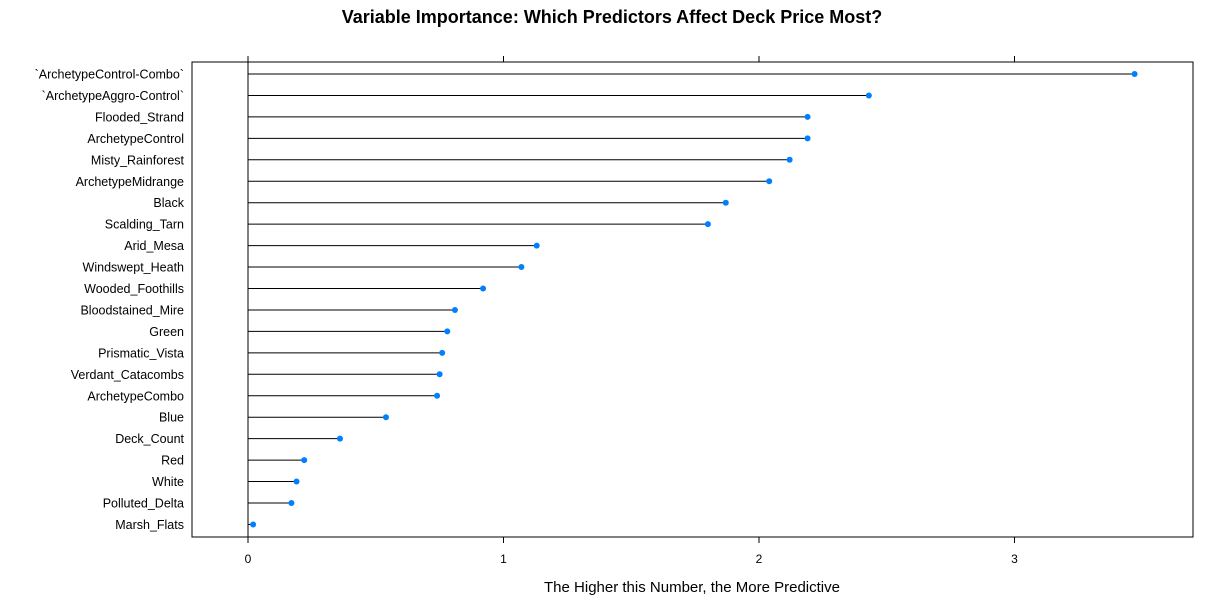 The image size is (1225, 616). I want to click on category-label: Red, so click(172, 461).